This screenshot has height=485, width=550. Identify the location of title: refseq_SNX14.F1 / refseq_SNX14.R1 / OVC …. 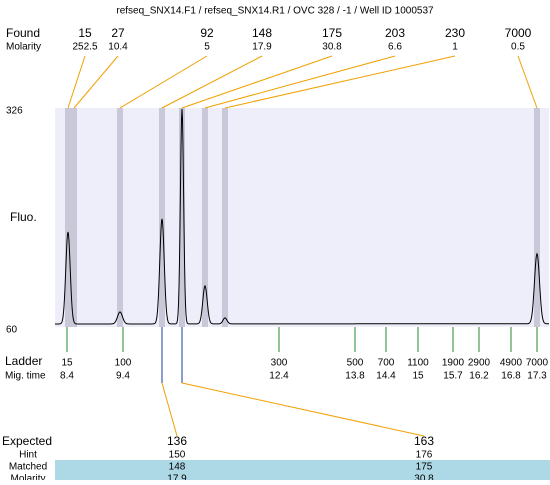
(275, 11).